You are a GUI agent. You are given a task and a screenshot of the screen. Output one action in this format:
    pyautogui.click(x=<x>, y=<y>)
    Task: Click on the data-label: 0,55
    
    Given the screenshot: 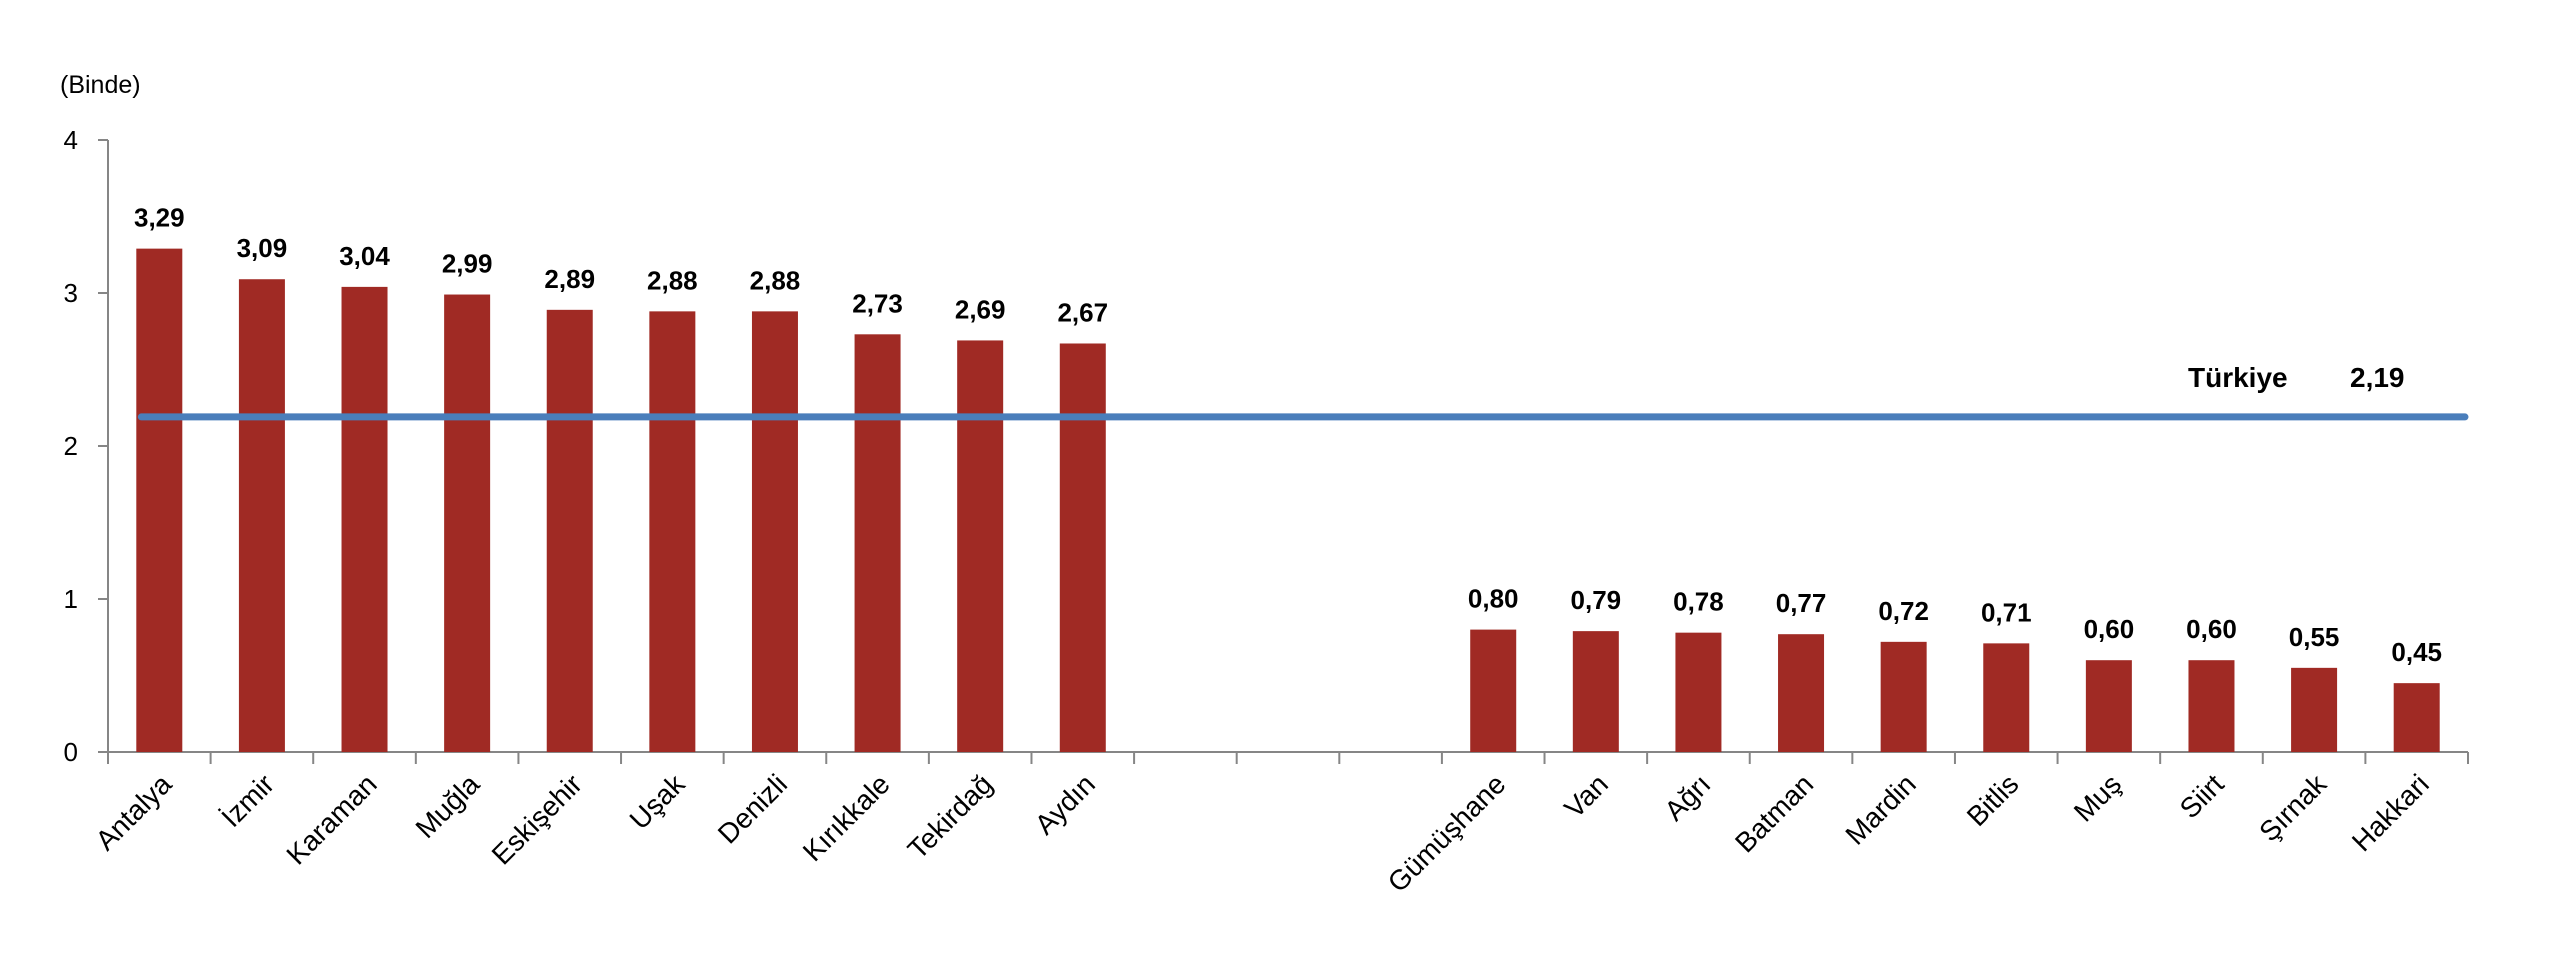 What is the action you would take?
    pyautogui.click(x=2314, y=637)
    